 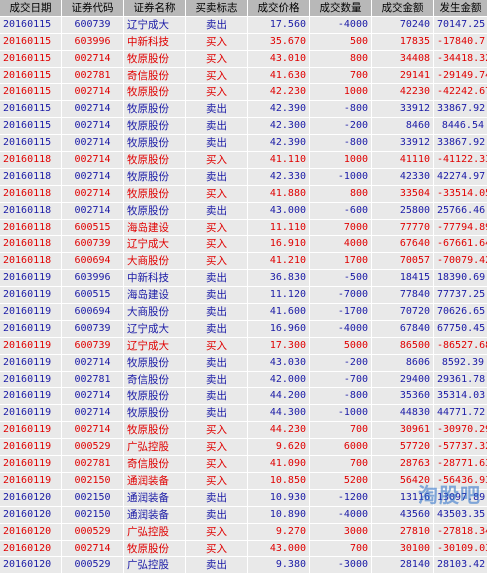 What do you see at coordinates (155, 8) in the screenshot?
I see `column-header-name: 证券名称` at bounding box center [155, 8].